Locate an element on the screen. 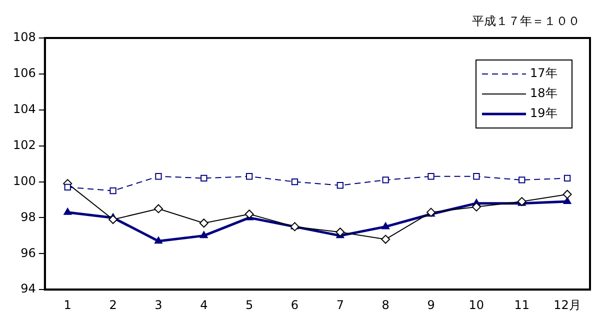 The image size is (610, 320). x-tick-label: 7 is located at coordinates (340, 305).